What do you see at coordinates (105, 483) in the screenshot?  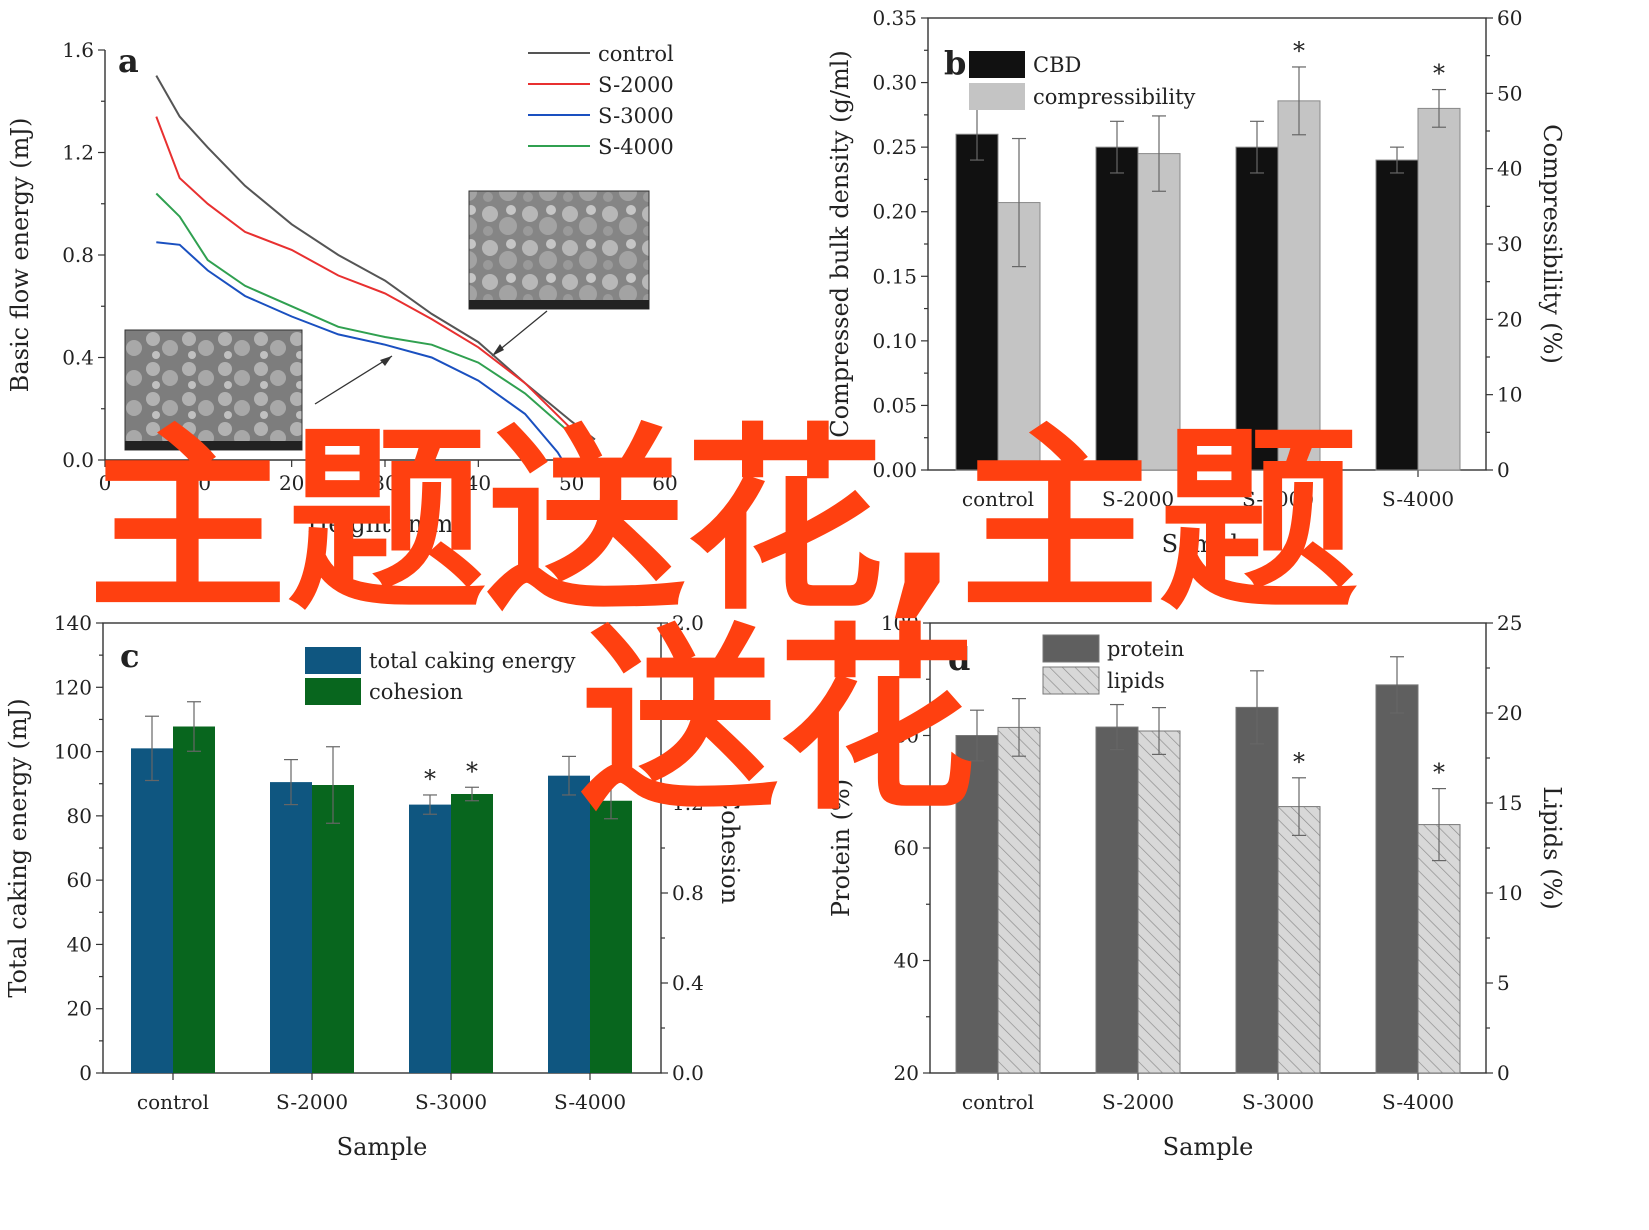 I see `a-xtick-label: 0` at bounding box center [105, 483].